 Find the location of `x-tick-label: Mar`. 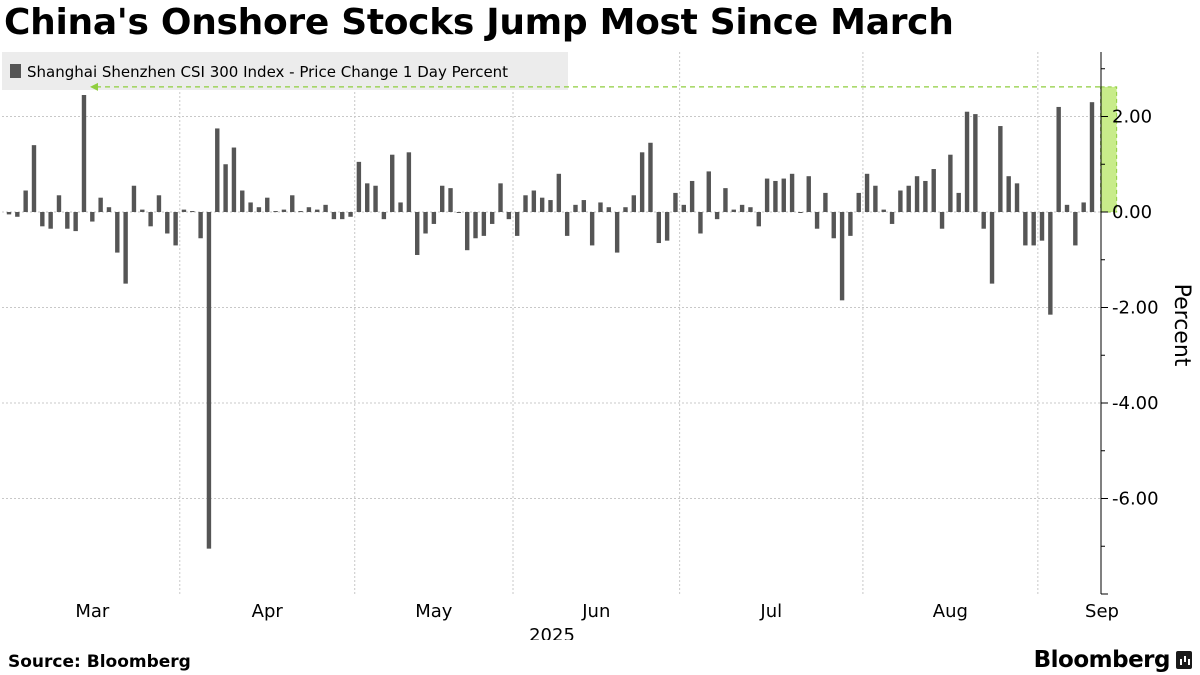

x-tick-label: Mar is located at coordinates (92, 611).